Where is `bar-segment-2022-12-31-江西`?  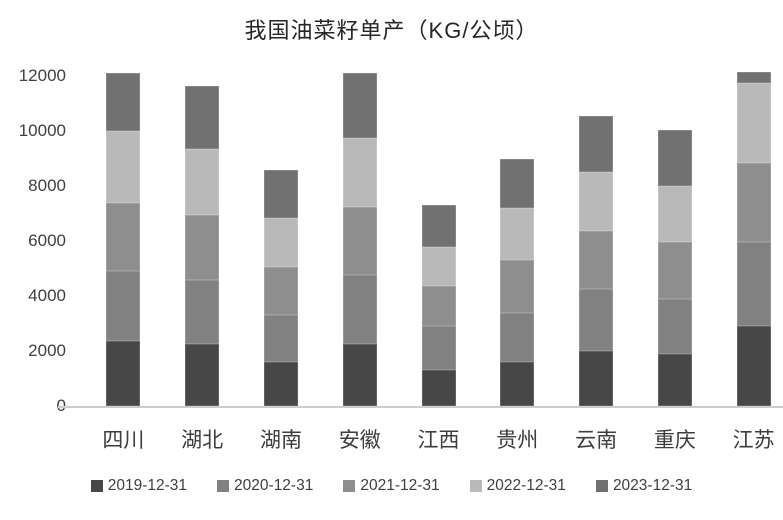 bar-segment-2022-12-31-江西 is located at coordinates (438, 266).